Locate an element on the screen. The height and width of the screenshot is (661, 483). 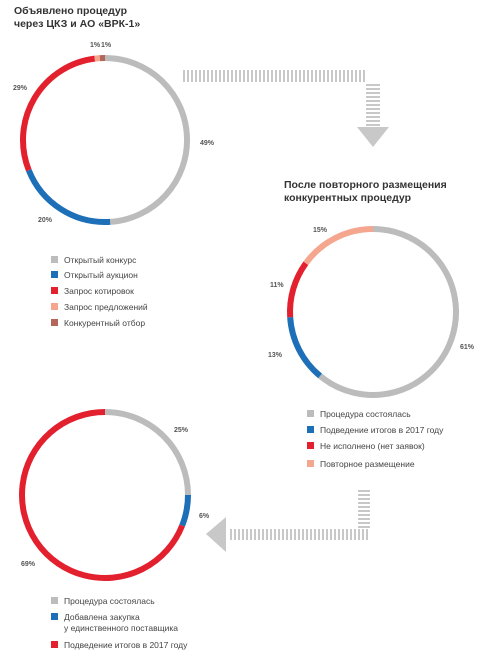
chart-2-legend-item: Процедура состоялась is located at coordinates (359, 414).